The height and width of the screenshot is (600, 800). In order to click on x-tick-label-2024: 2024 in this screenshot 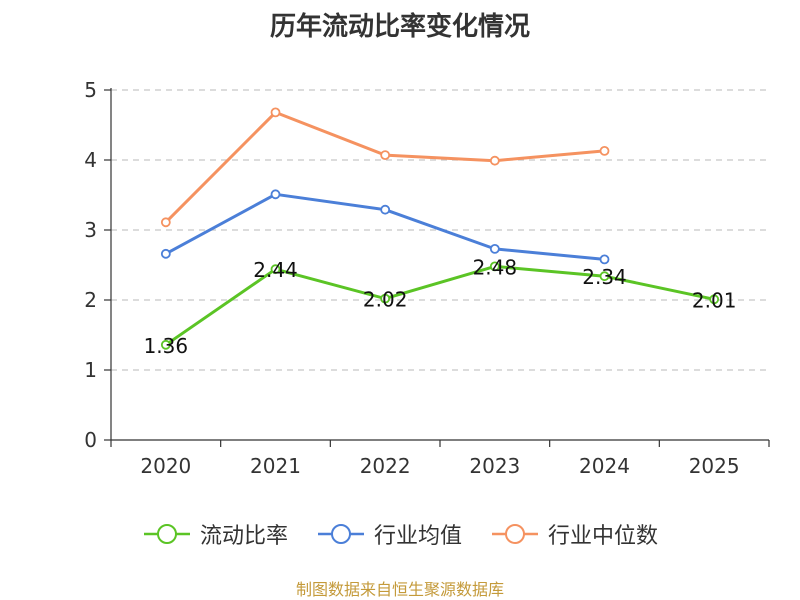, I will do `click(604, 466)`.